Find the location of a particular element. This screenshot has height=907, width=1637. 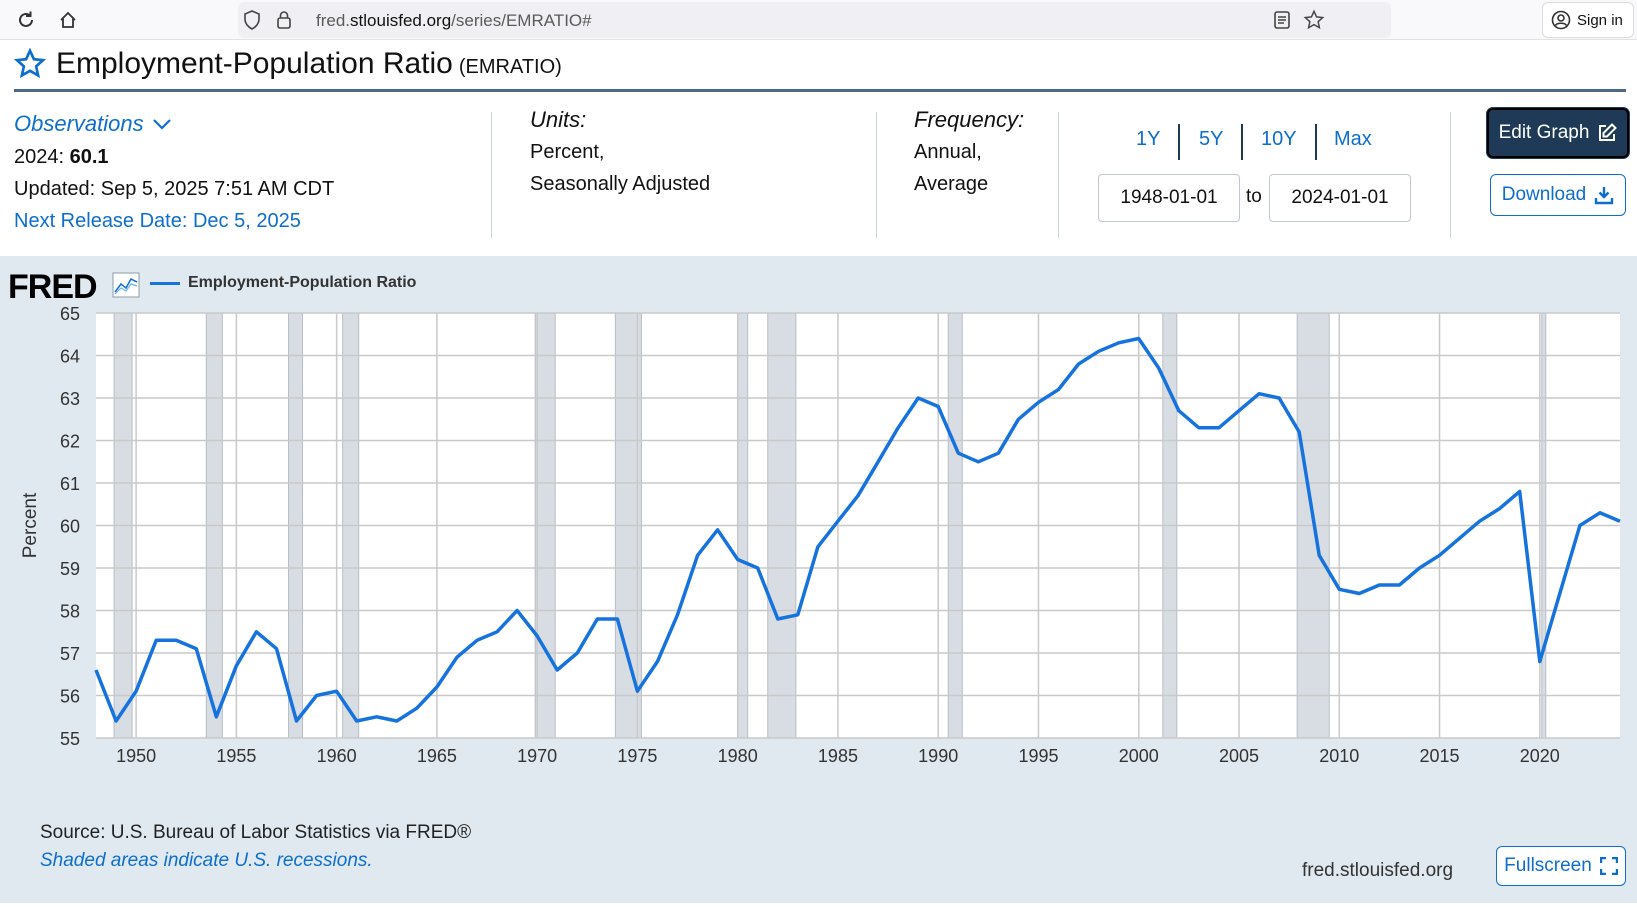

frequency-panel: Frequency: Annual, Average is located at coordinates (969, 152).